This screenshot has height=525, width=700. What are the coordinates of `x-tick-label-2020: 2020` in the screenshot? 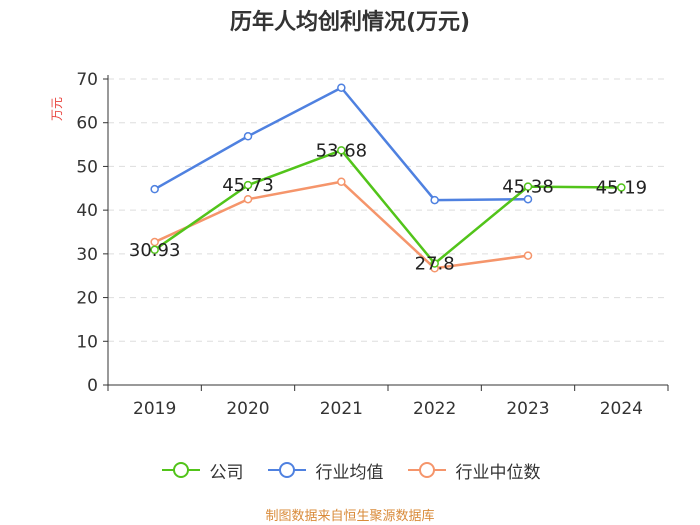 It's located at (247, 409).